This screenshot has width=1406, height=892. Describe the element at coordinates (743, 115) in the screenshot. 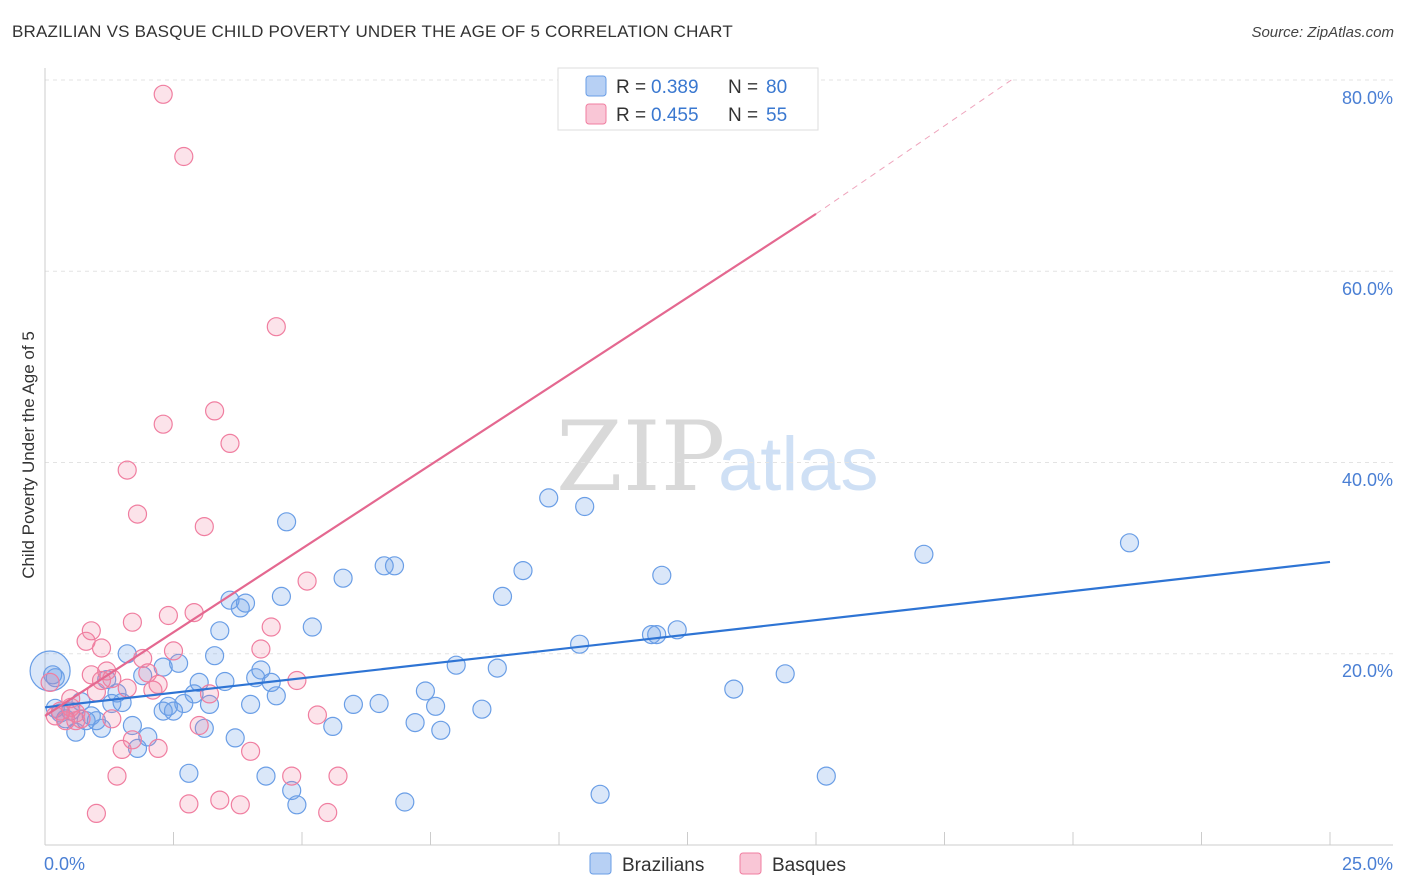

I see `legend-n-label-2: N =` at that location.